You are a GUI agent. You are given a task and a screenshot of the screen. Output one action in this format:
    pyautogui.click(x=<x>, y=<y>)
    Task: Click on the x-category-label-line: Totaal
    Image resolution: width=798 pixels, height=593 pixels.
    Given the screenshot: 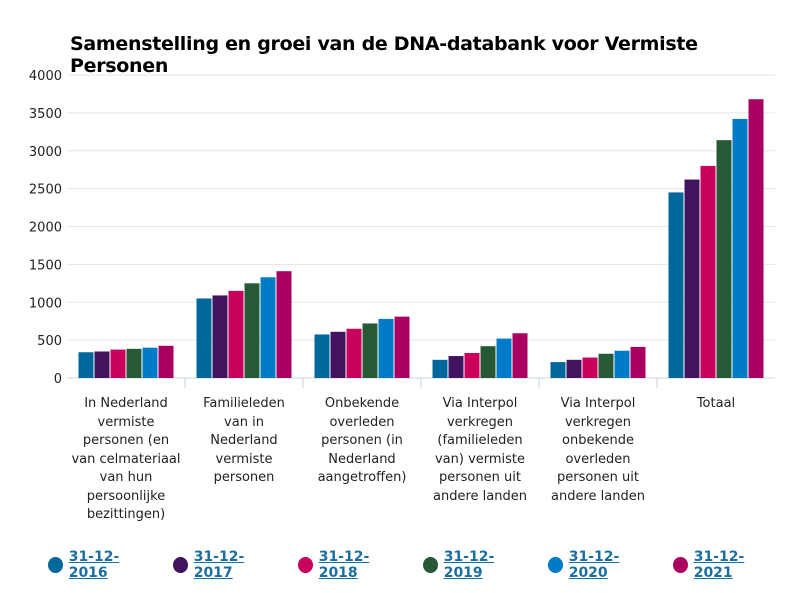 What is the action you would take?
    pyautogui.click(x=716, y=403)
    